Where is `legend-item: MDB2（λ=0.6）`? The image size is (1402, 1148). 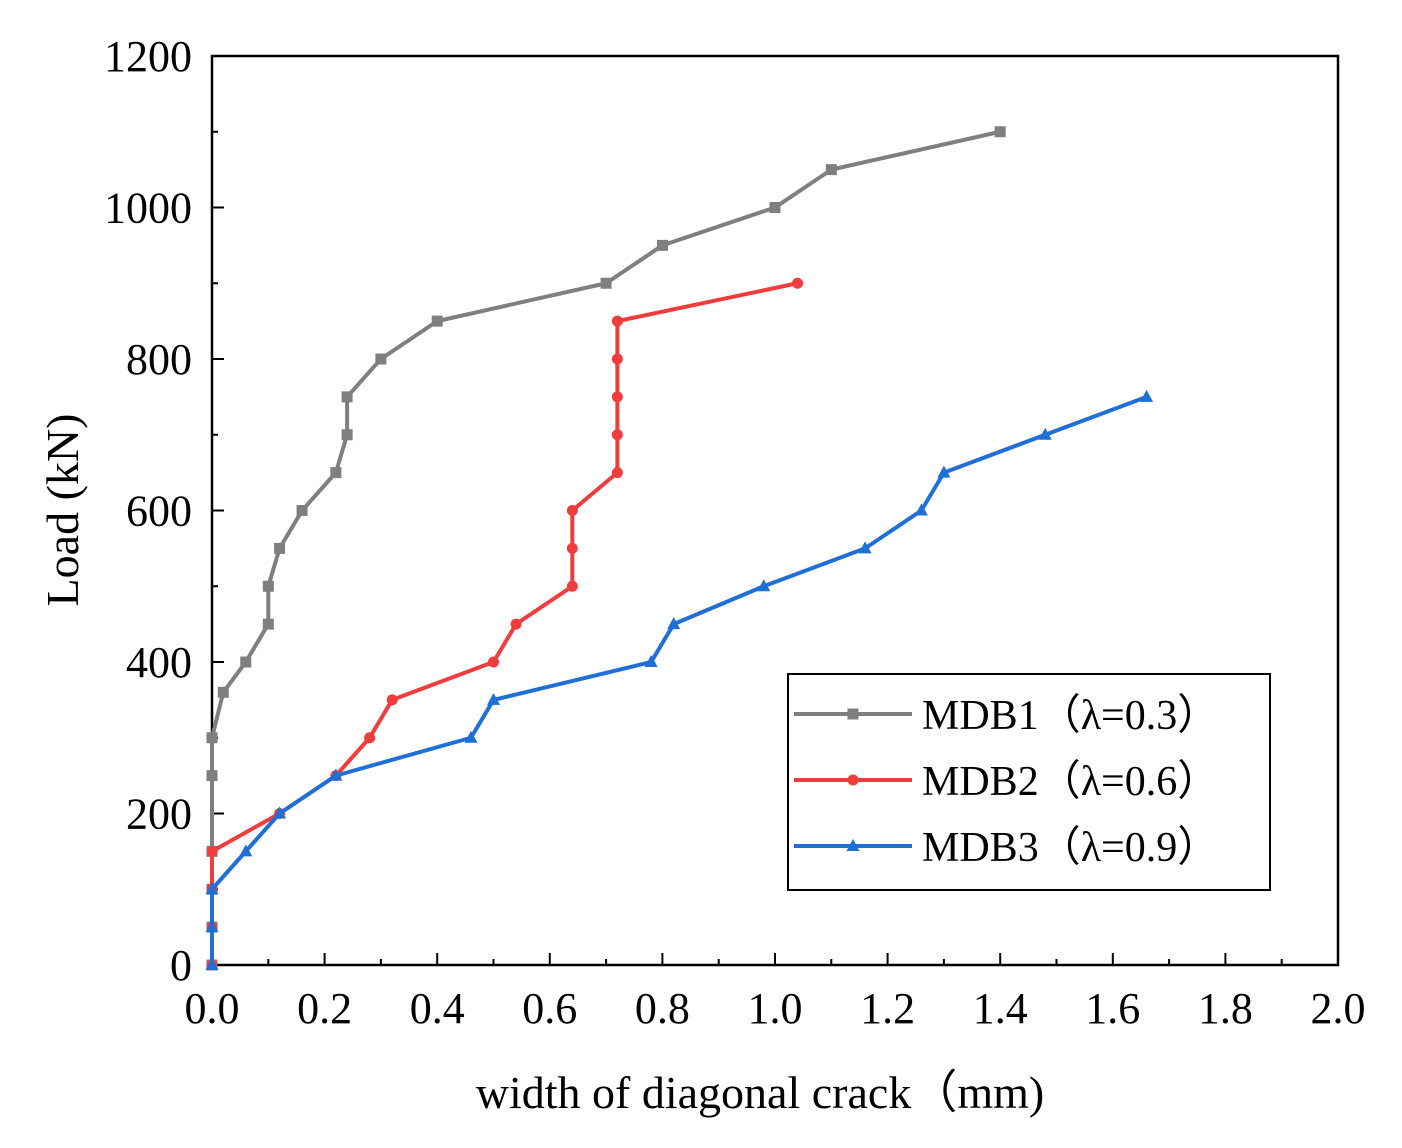
legend-item: MDB2（λ=0.6） is located at coordinates (1006, 782).